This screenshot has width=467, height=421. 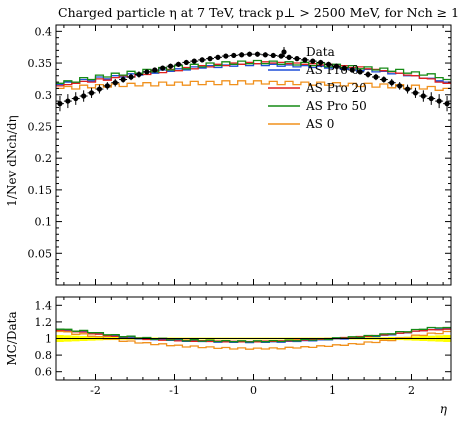 What do you see at coordinates (336, 106) in the screenshot?
I see `legend-label: AS Pro 50` at bounding box center [336, 106].